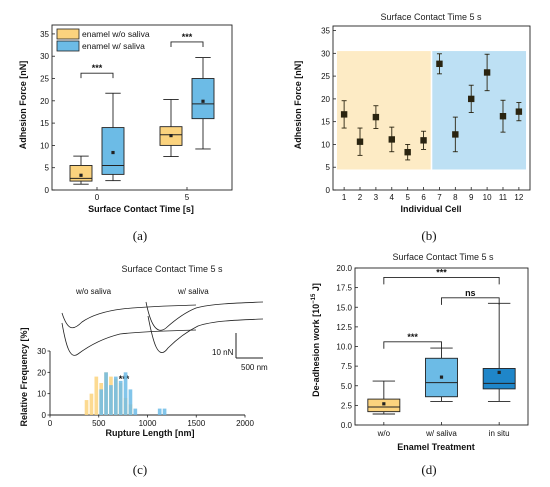 This screenshot has width=550, height=487. I want to click on panel-a-ytick-label: 30, so click(44, 56).